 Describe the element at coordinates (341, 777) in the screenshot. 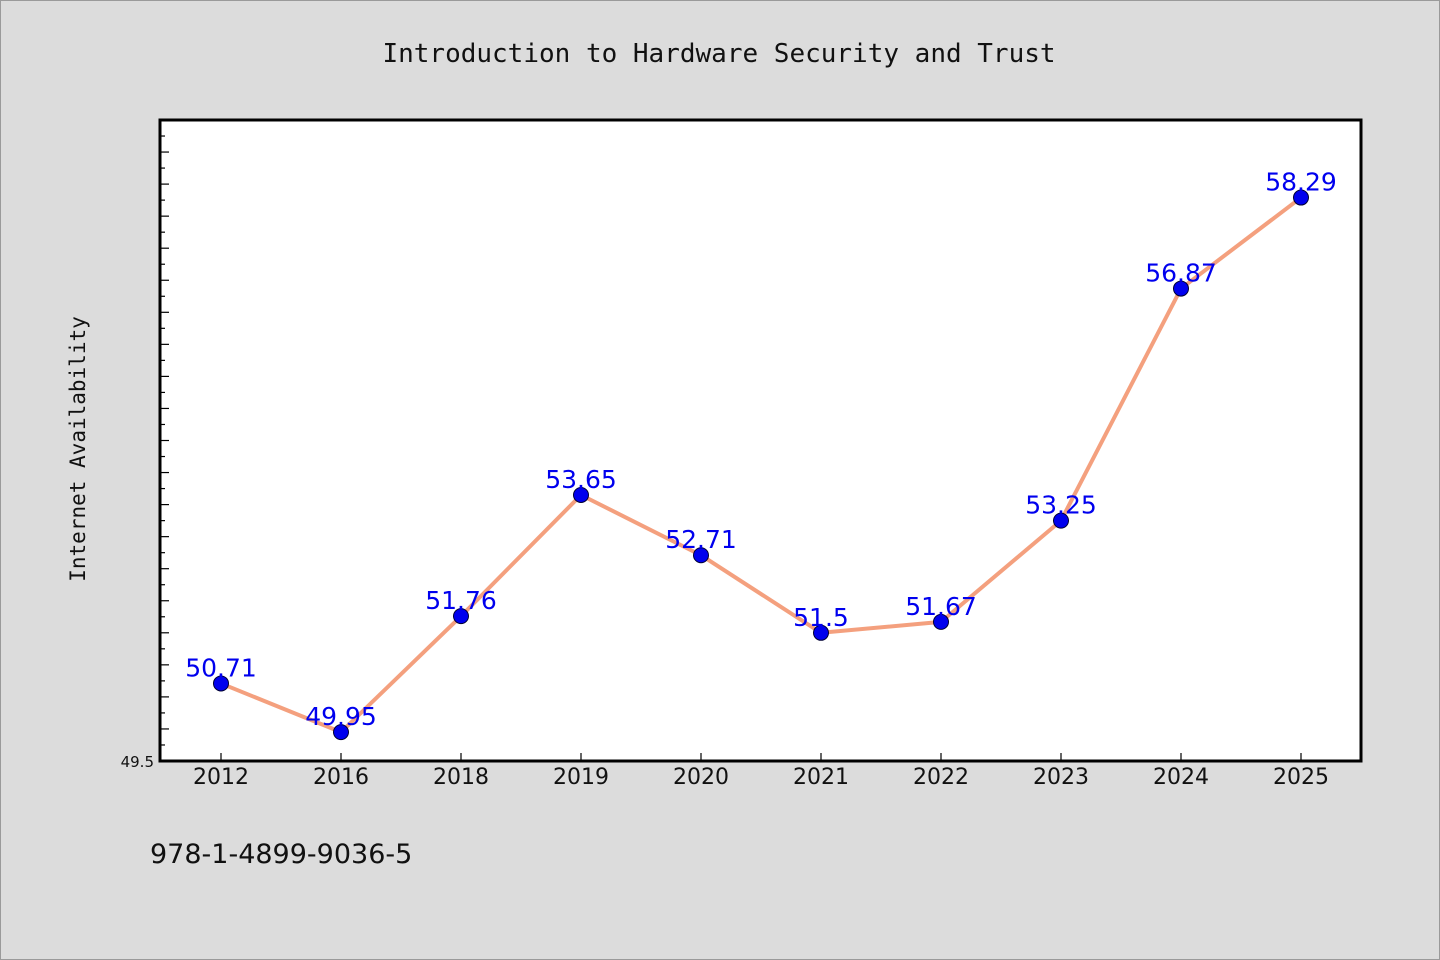

I see `x-tick-label: 2016` at that location.